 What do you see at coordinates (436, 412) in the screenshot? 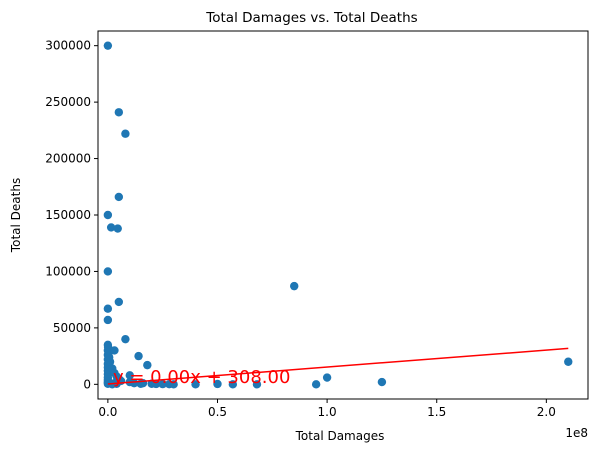
I see `x-tick-label: 1.5` at bounding box center [436, 412].